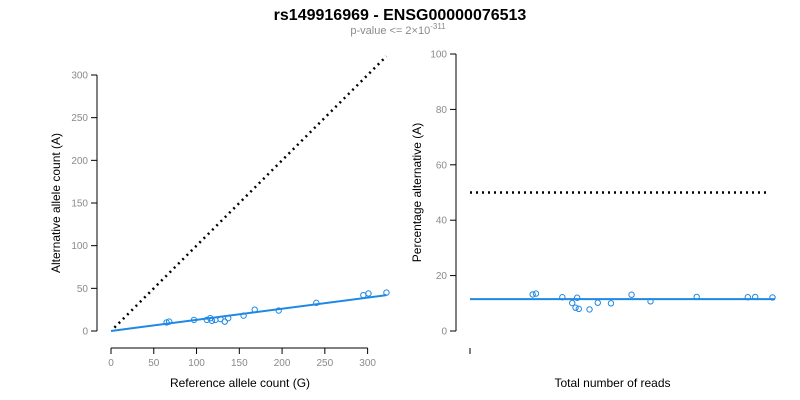  Describe the element at coordinates (390, 31) in the screenshot. I see `subtitle-main: p-value <= 2×10` at that location.